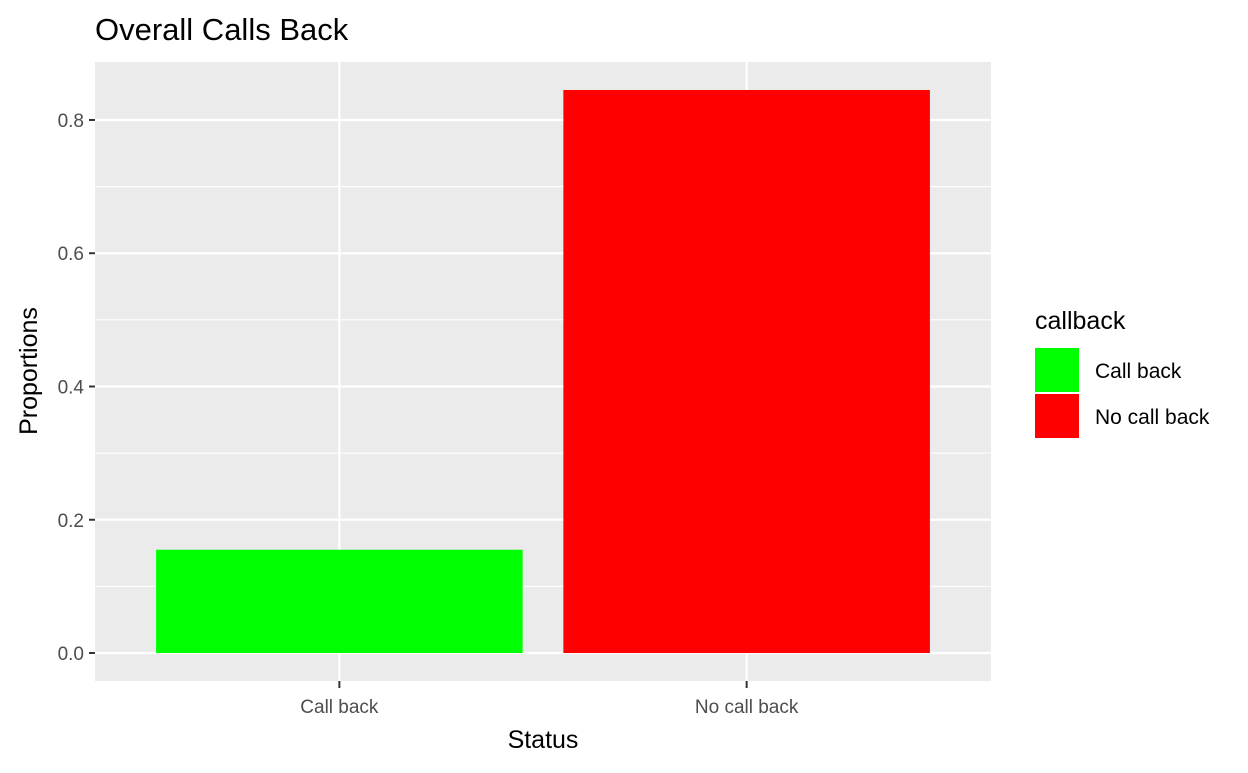 This screenshot has width=1248, height=773. What do you see at coordinates (1122, 393) in the screenshot?
I see `legend-items: Call back No call back` at bounding box center [1122, 393].